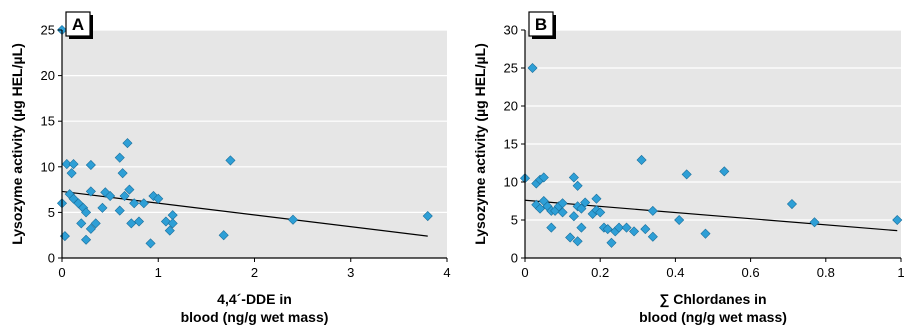 The width and height of the screenshot is (906, 330). Describe the element at coordinates (51, 144) in the screenshot. I see `y-tick-labels: 0 5 10 15 20 25` at that location.